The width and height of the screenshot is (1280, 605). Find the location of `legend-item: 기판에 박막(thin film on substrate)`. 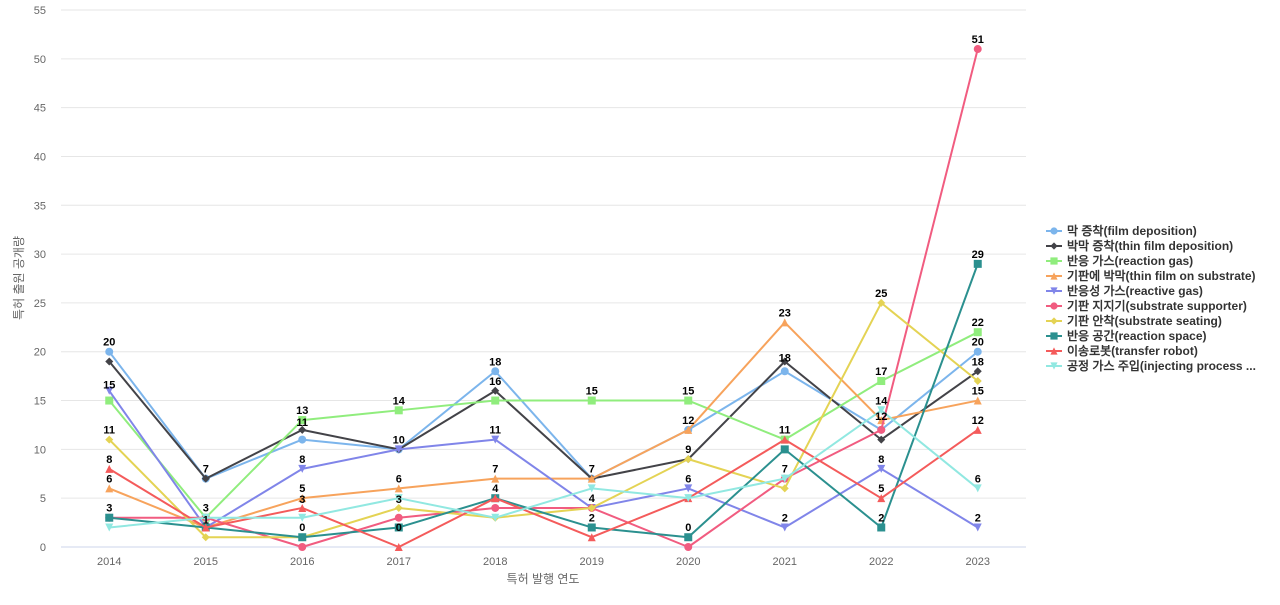

legend-item: 기판에 박막(thin film on substrate) is located at coordinates (1151, 275).